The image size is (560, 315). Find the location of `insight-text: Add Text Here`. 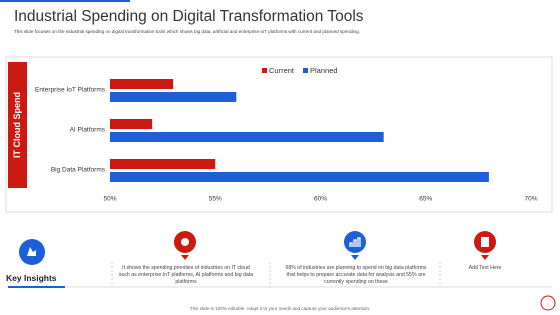

insight-text: Add Text Here is located at coordinates (485, 268).